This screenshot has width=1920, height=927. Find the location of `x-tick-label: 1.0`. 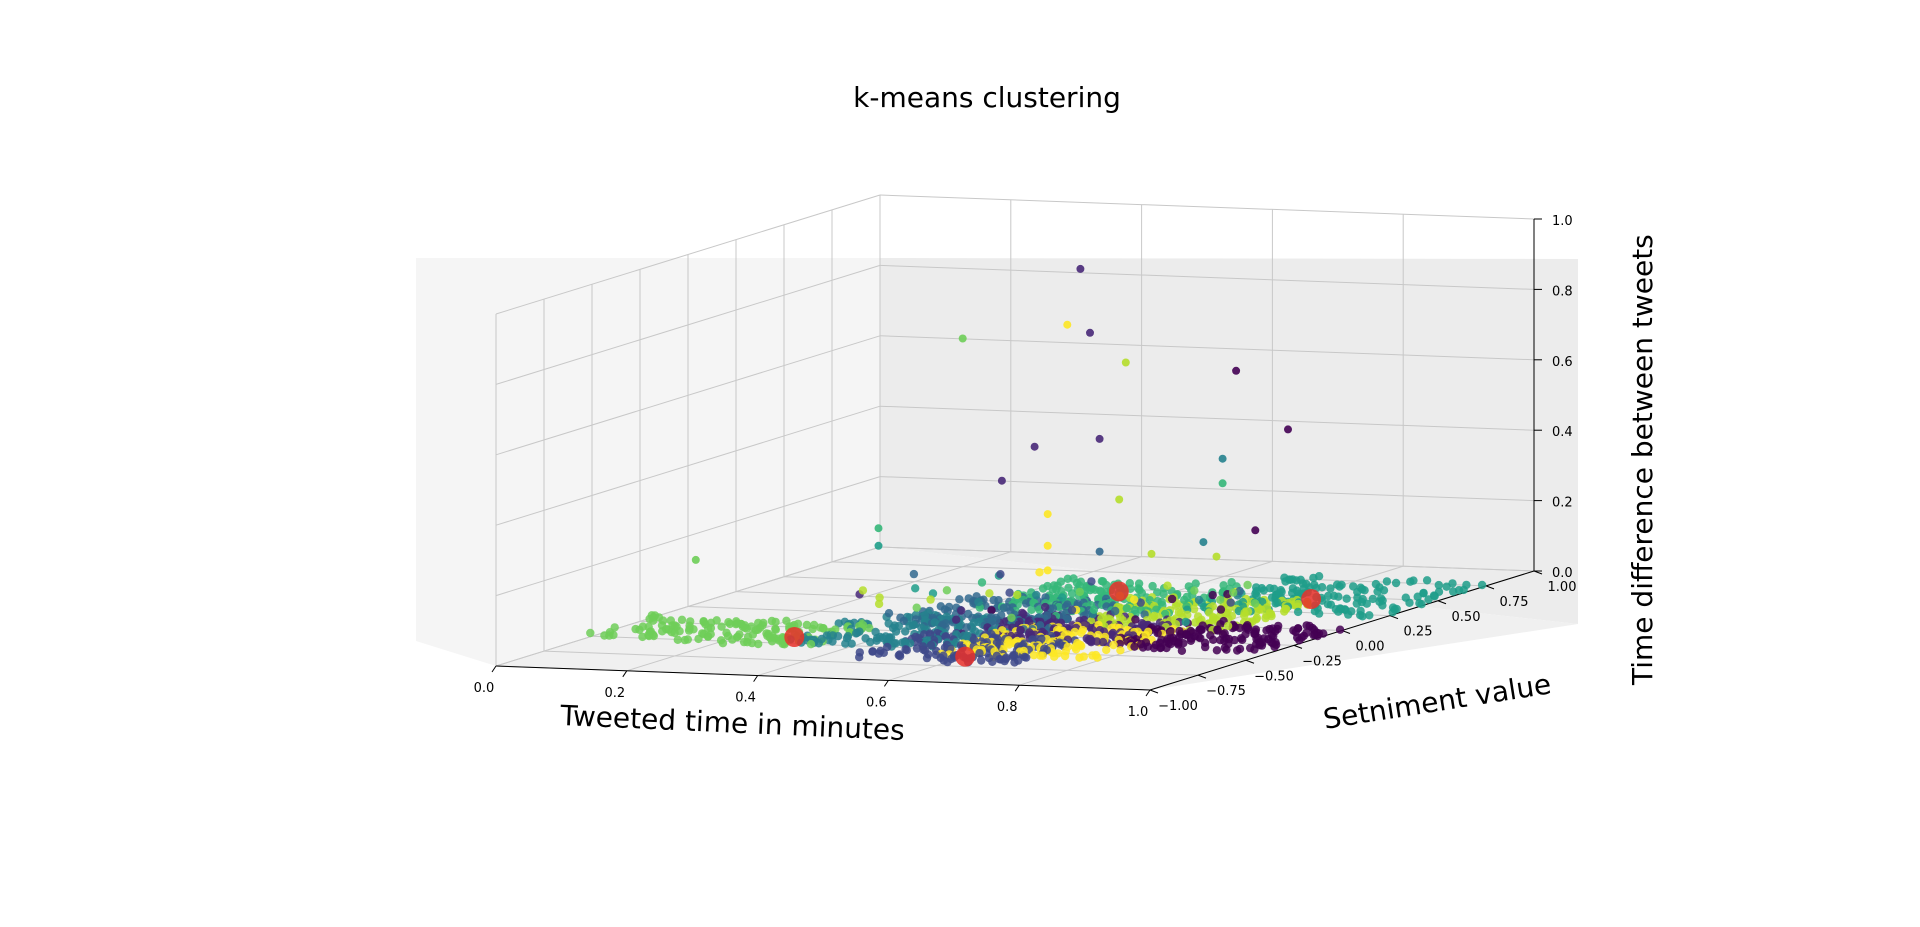

x-tick-label: 1.0 is located at coordinates (1138, 712).